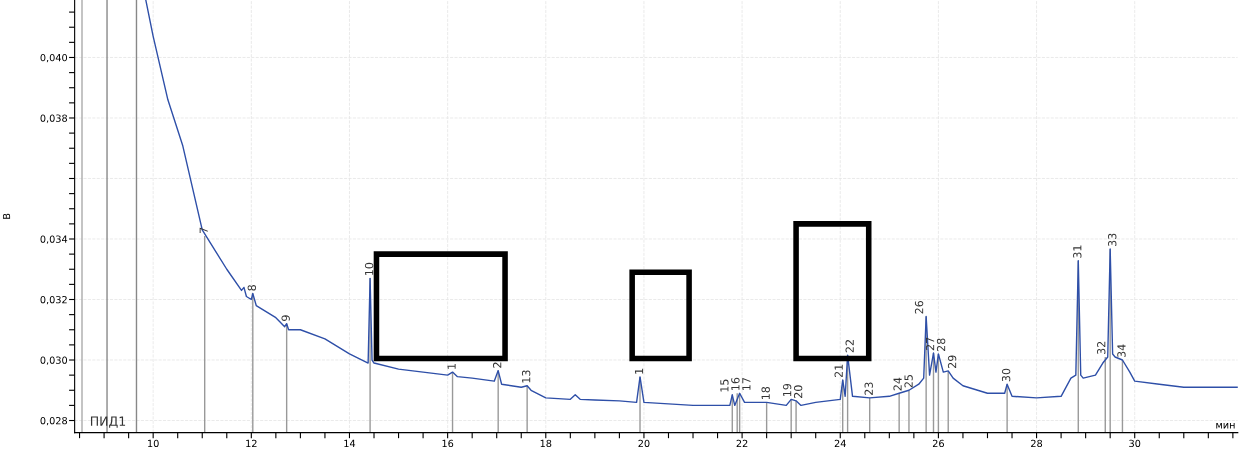 Image resolution: width=1244 pixels, height=453 pixels. I want to click on y-tick-label: 0,038, so click(54, 118).